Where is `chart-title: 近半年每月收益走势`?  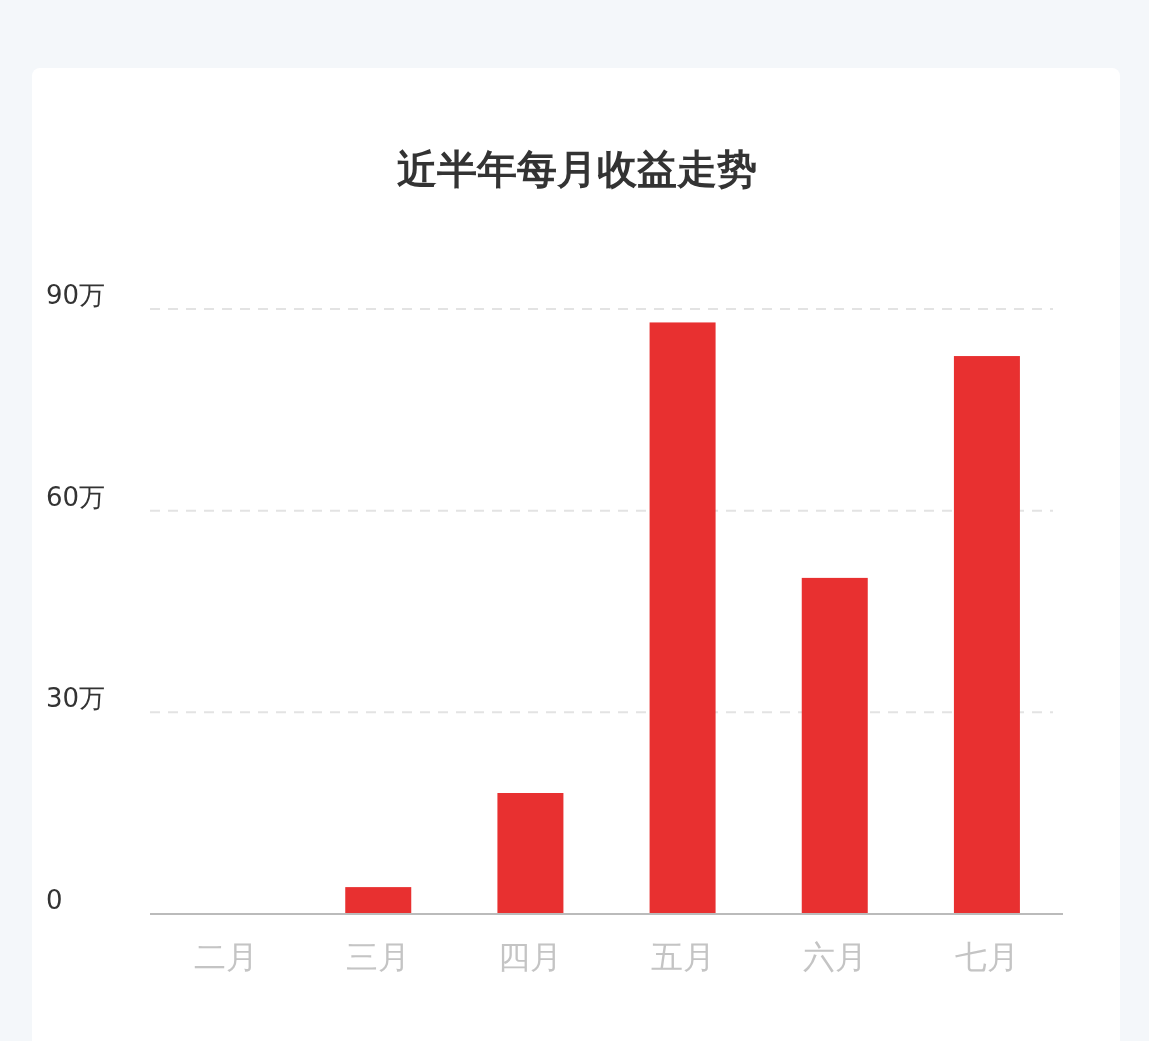 chart-title: 近半年每月收益走势 is located at coordinates (577, 169).